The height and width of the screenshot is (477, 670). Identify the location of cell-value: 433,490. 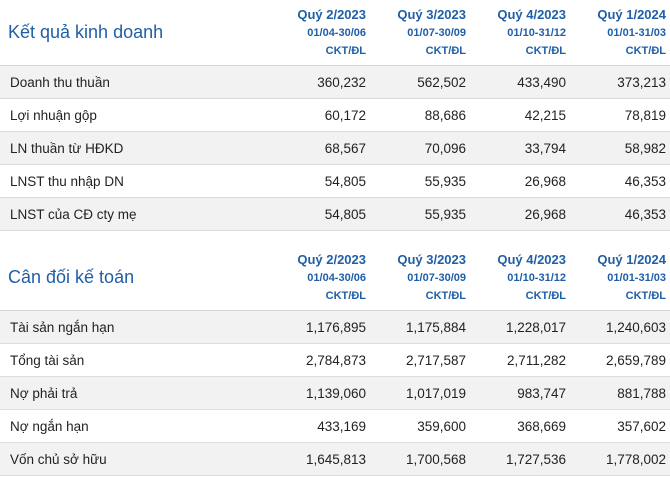
(541, 82).